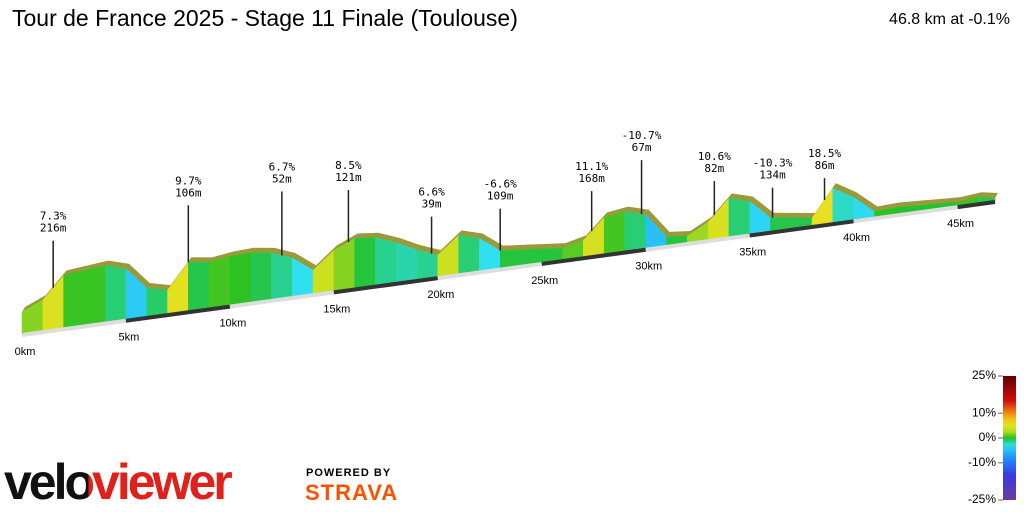 The image size is (1024, 512). Describe the element at coordinates (642, 135) in the screenshot. I see `annotation-gradient: -10.7%` at that location.